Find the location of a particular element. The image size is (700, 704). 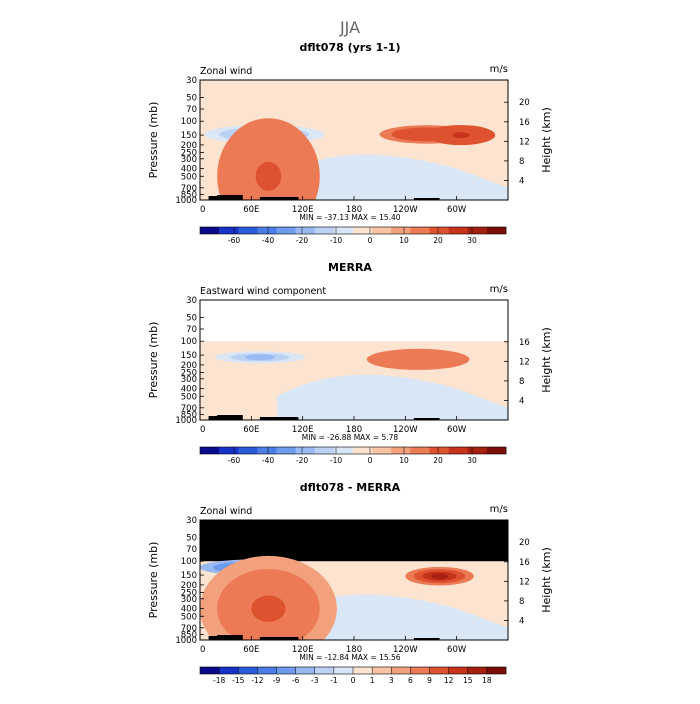

stats-label: MIN = -12.84 MAX = 15.56 is located at coordinates (349, 657).